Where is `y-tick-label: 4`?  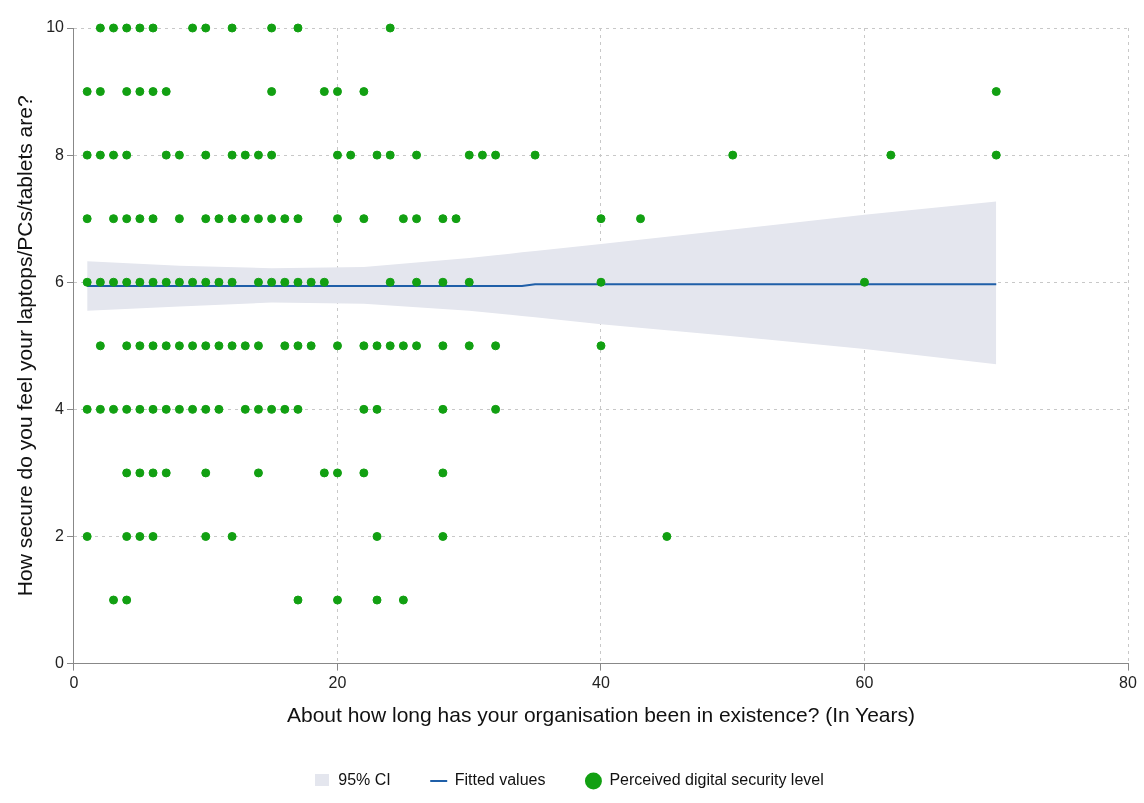 y-tick-label: 4 is located at coordinates (60, 408).